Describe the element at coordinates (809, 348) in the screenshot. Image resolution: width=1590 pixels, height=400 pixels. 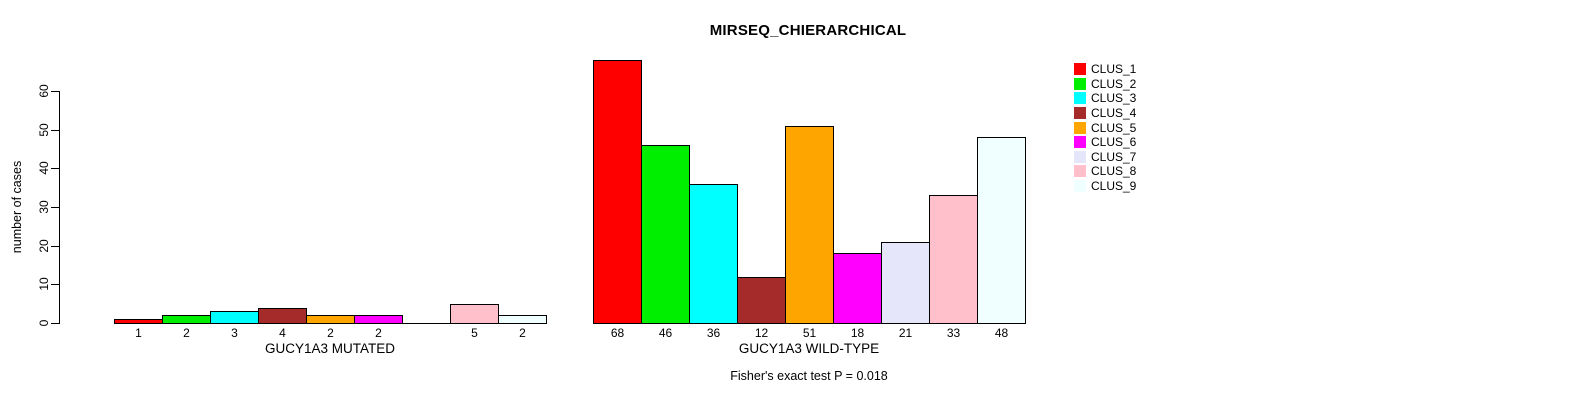
I see `x-axis-label-wild-type: GUCY1A3 WILD-TYPE` at that location.